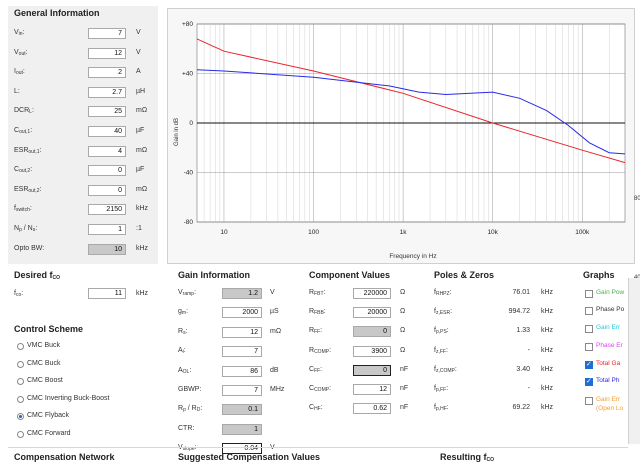 Image resolution: width=640 pixels, height=474 pixels. What do you see at coordinates (138, 52) in the screenshot?
I see `general-unit: V` at bounding box center [138, 52].